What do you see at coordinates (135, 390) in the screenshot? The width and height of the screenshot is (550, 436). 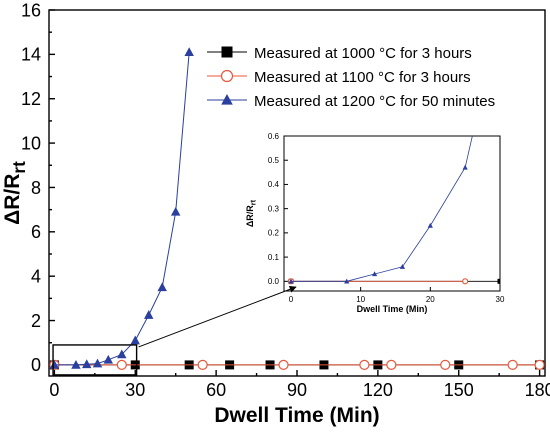 I see `main-x-tick-label: 30` at bounding box center [135, 390].